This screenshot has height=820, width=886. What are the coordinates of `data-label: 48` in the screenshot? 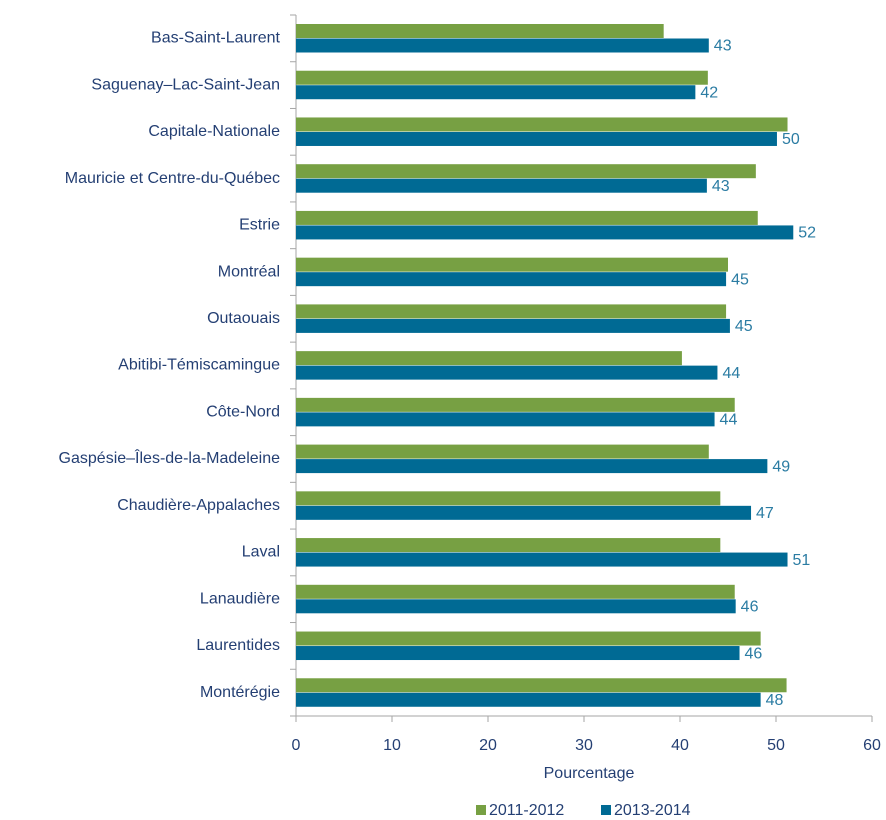 It's located at (775, 700).